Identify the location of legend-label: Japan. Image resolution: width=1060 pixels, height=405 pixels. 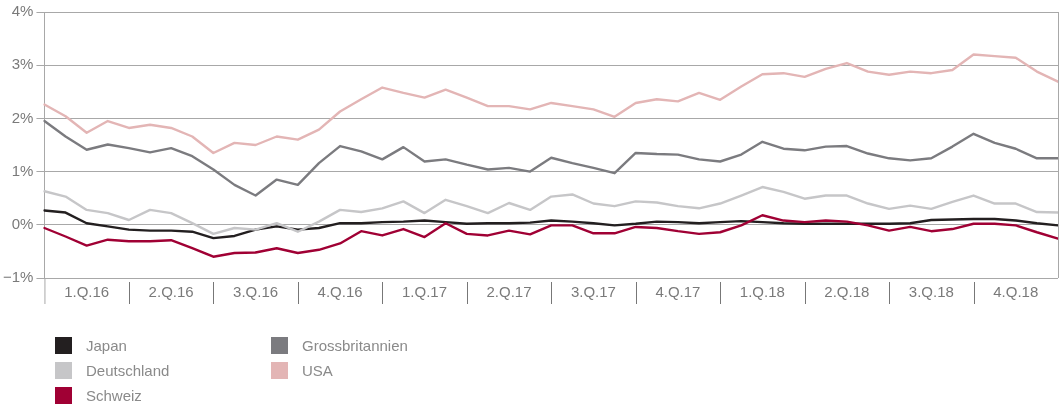
(106, 345).